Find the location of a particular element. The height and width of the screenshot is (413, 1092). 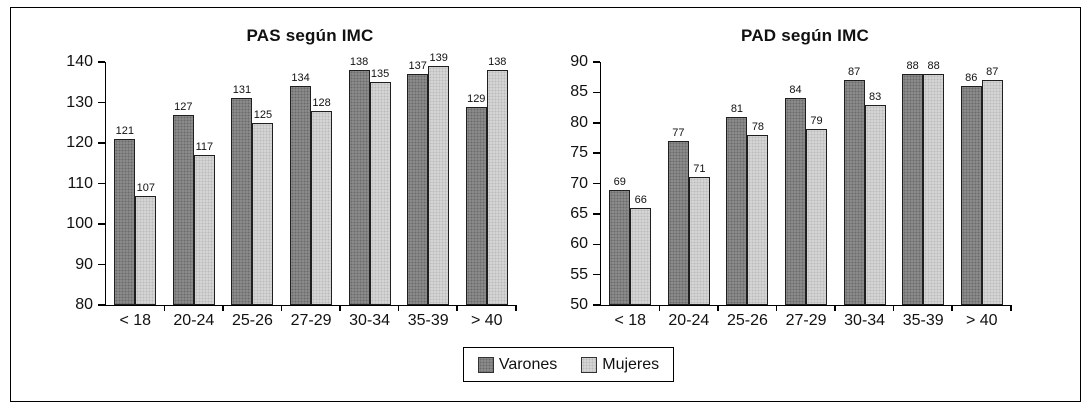

bar-mujeres: 117 is located at coordinates (204, 223).